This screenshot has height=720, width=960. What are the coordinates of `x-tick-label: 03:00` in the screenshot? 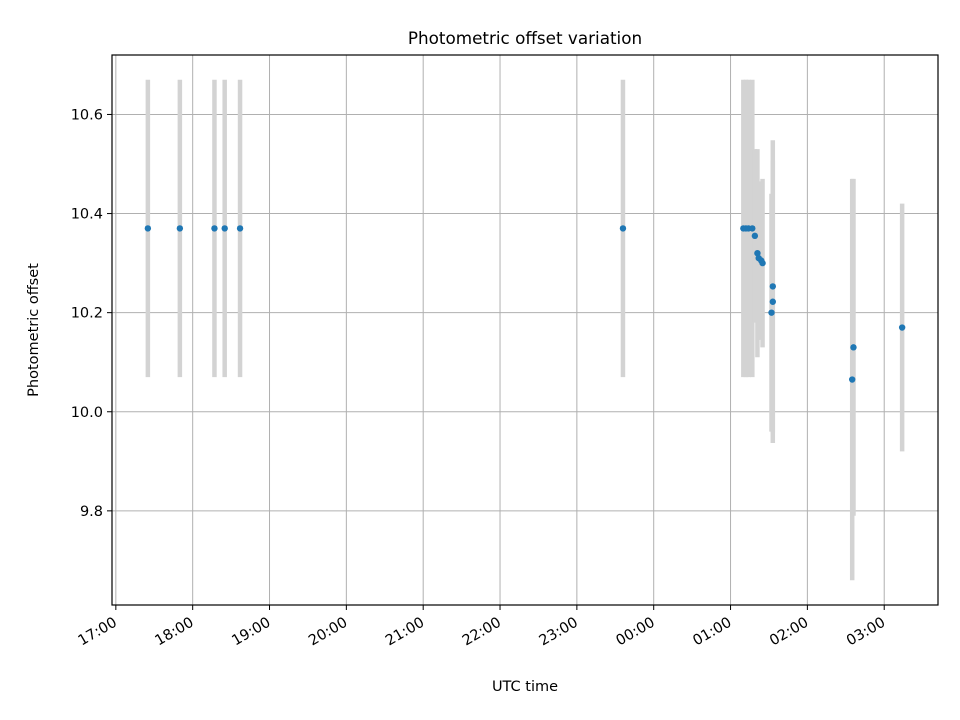 It's located at (866, 632).